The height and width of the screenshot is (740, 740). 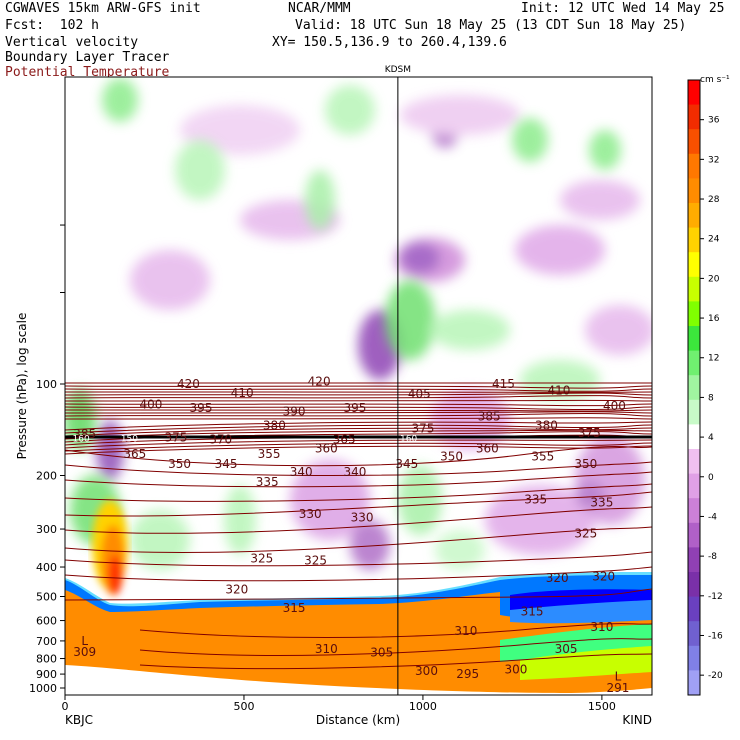 What do you see at coordinates (711, 438) in the screenshot?
I see `colorbar-tick-label: 4` at bounding box center [711, 438].